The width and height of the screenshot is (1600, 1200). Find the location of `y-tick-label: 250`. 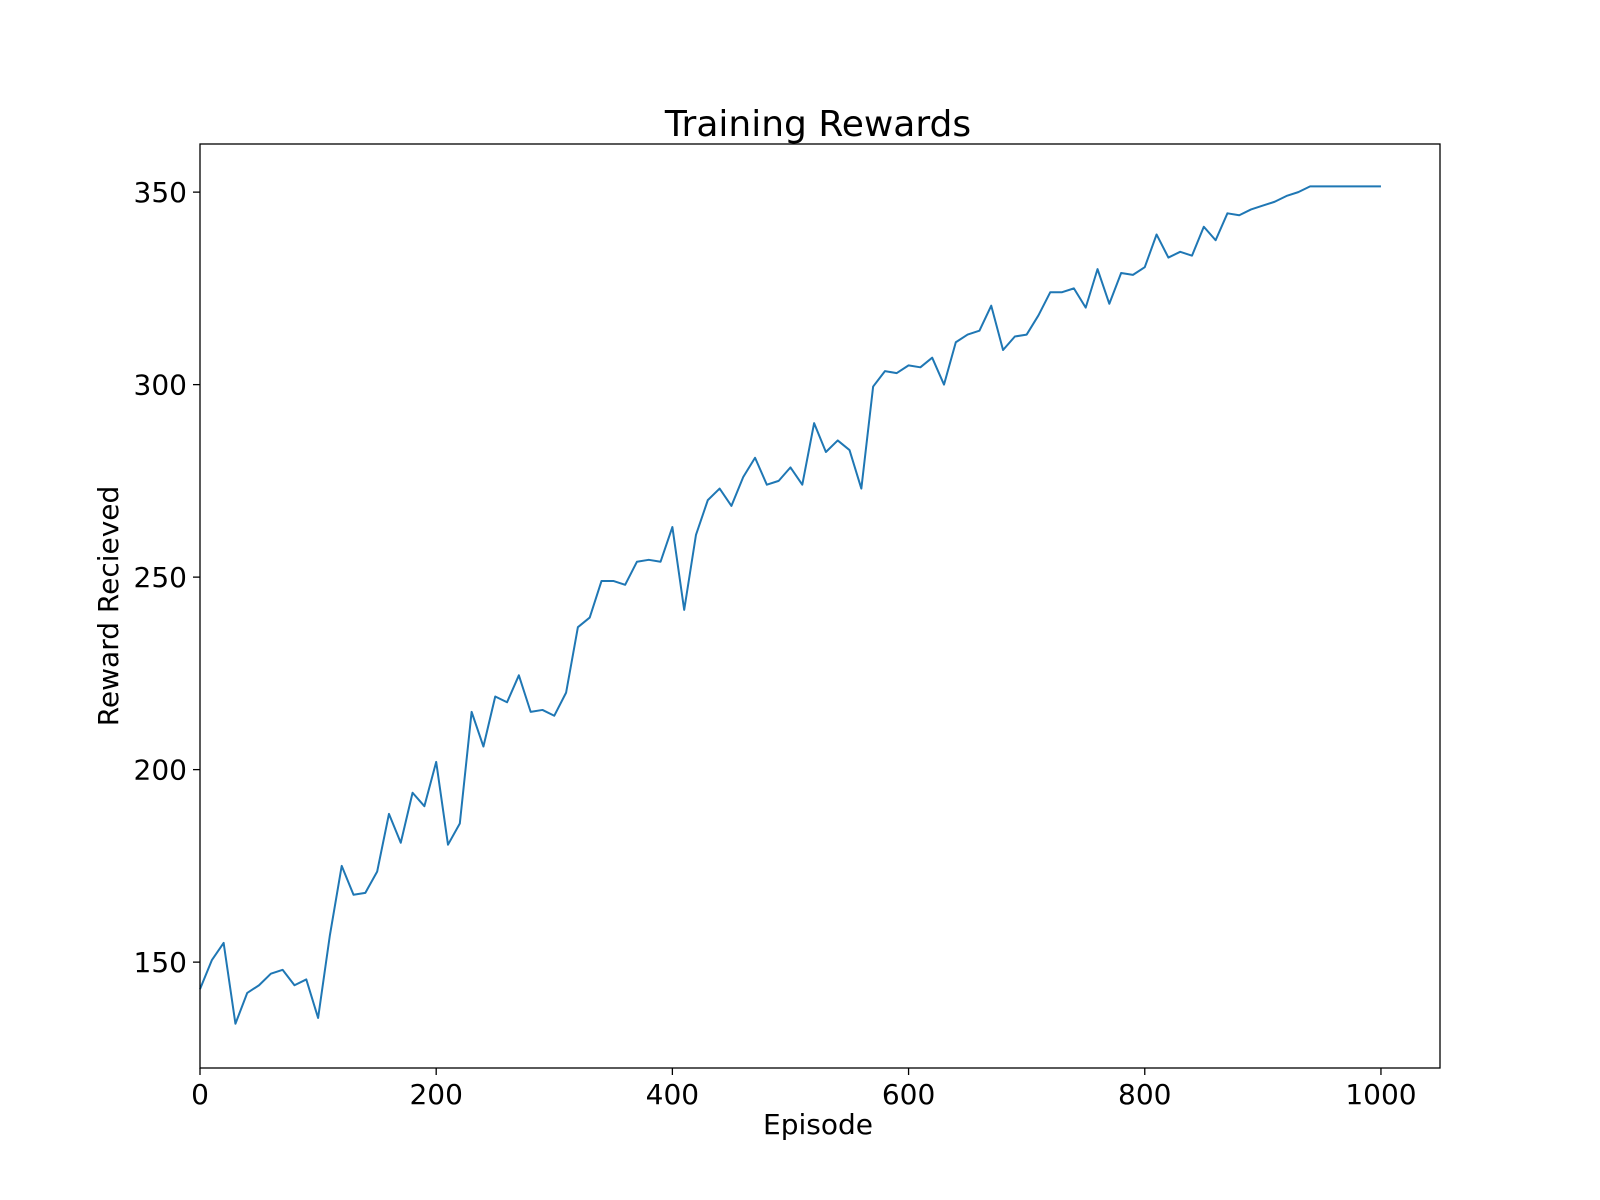

y-tick-label: 250 is located at coordinates (160, 577).